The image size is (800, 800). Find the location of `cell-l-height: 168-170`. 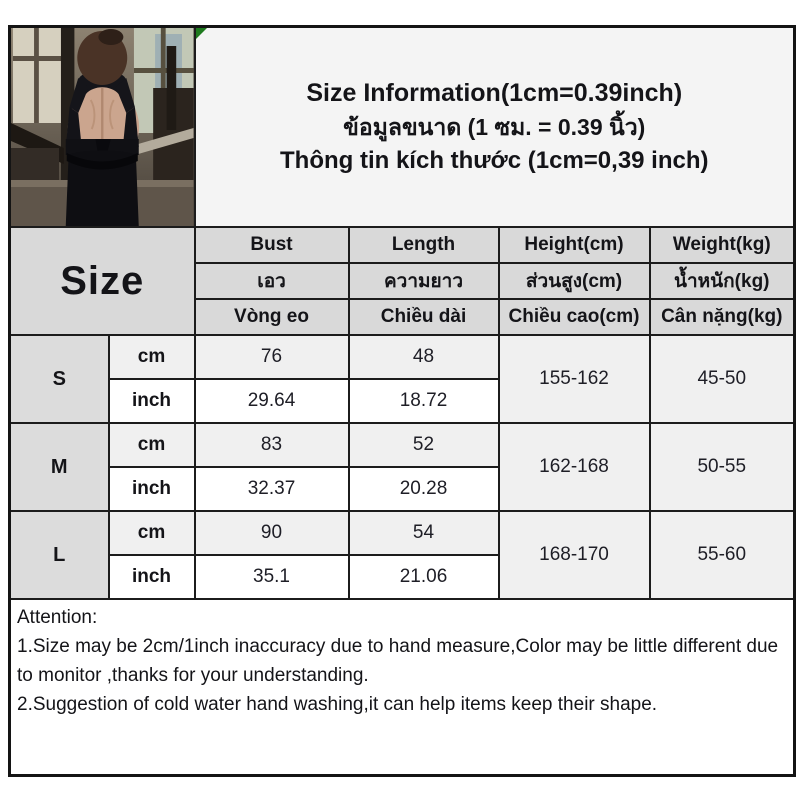

cell-l-height: 168-170 is located at coordinates (574, 555).